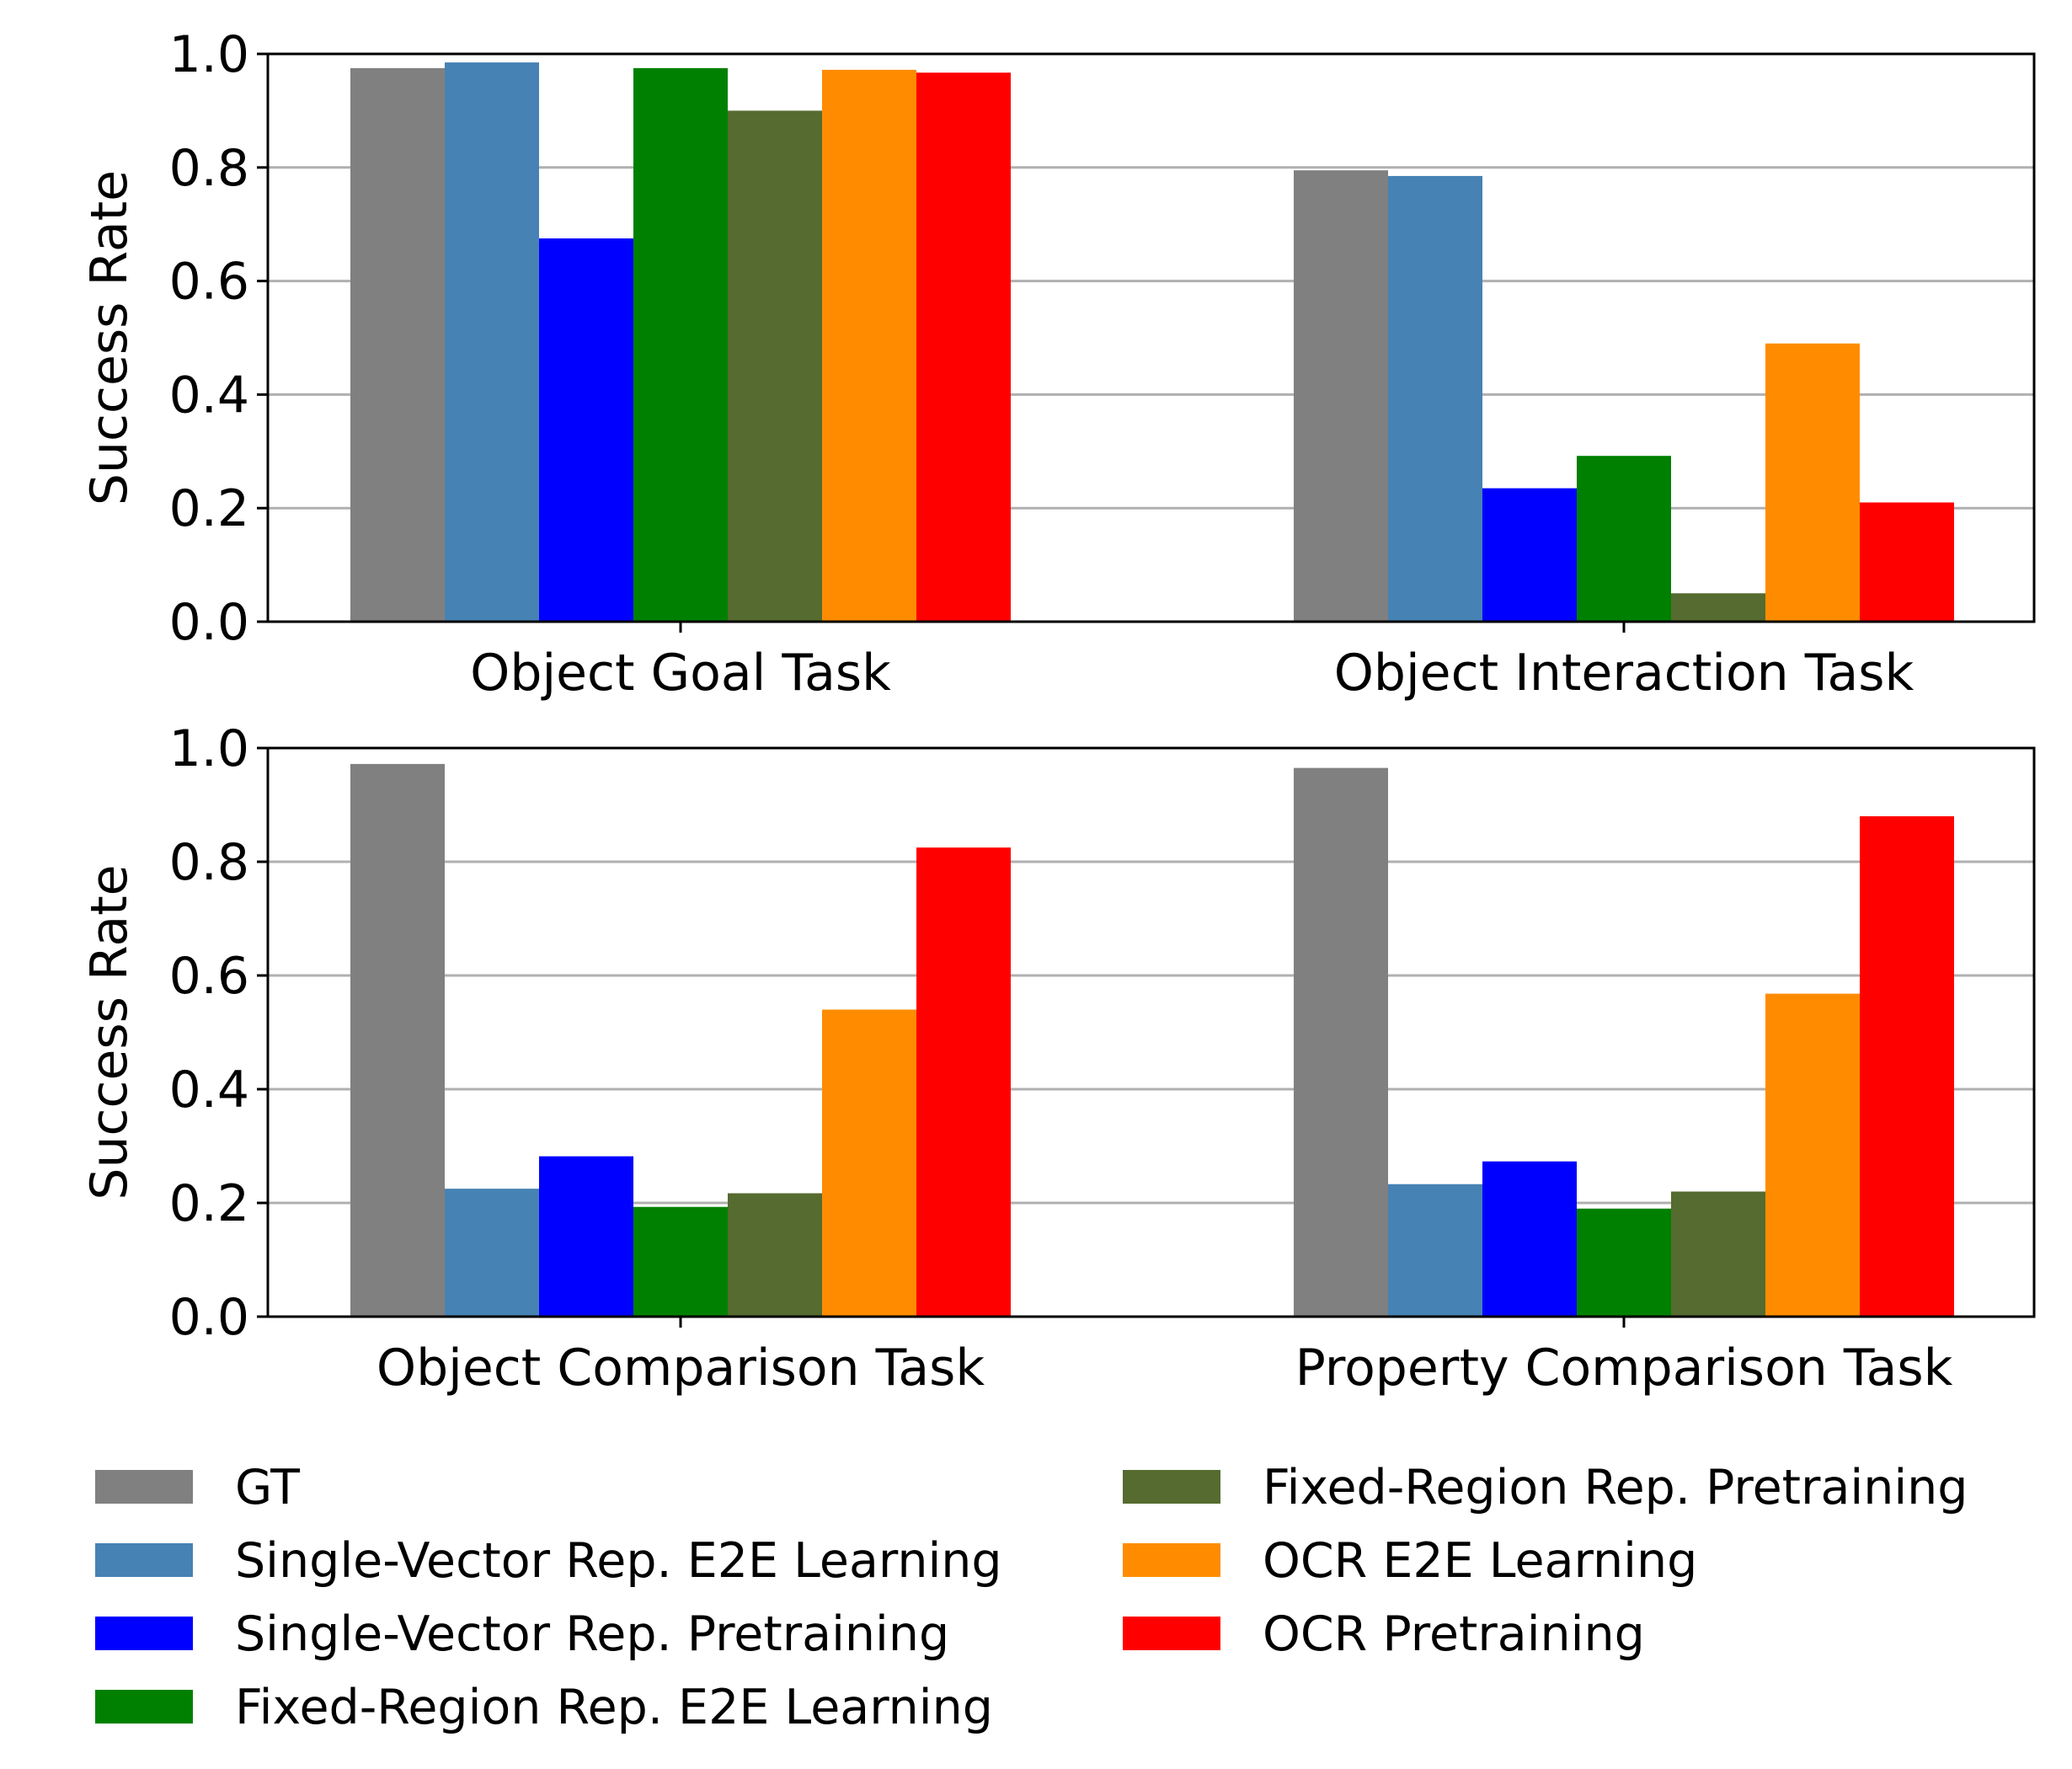  What do you see at coordinates (680, 674) in the screenshot?
I see `x-tick-label: Object Goal Task` at bounding box center [680, 674].